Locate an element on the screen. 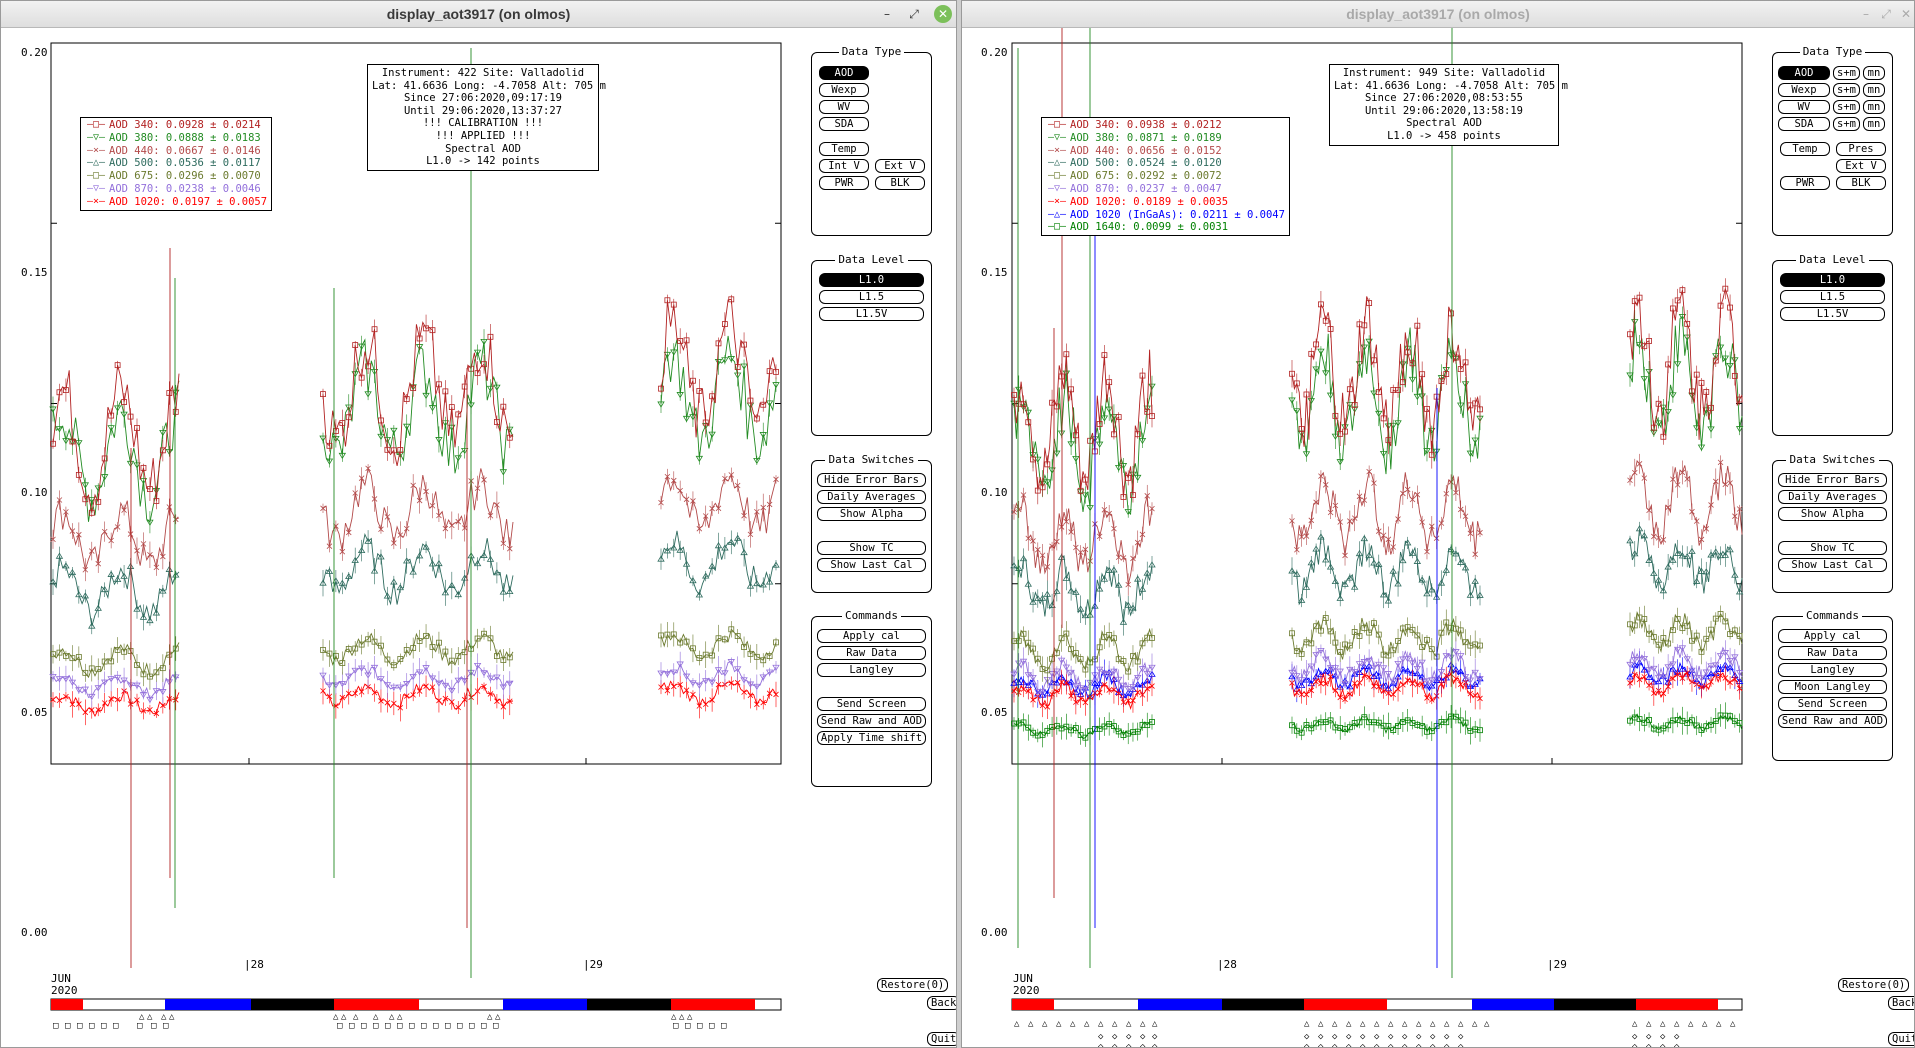 This screenshot has width=1915, height=1048. sda-sm-button: s+m is located at coordinates (1846, 124).